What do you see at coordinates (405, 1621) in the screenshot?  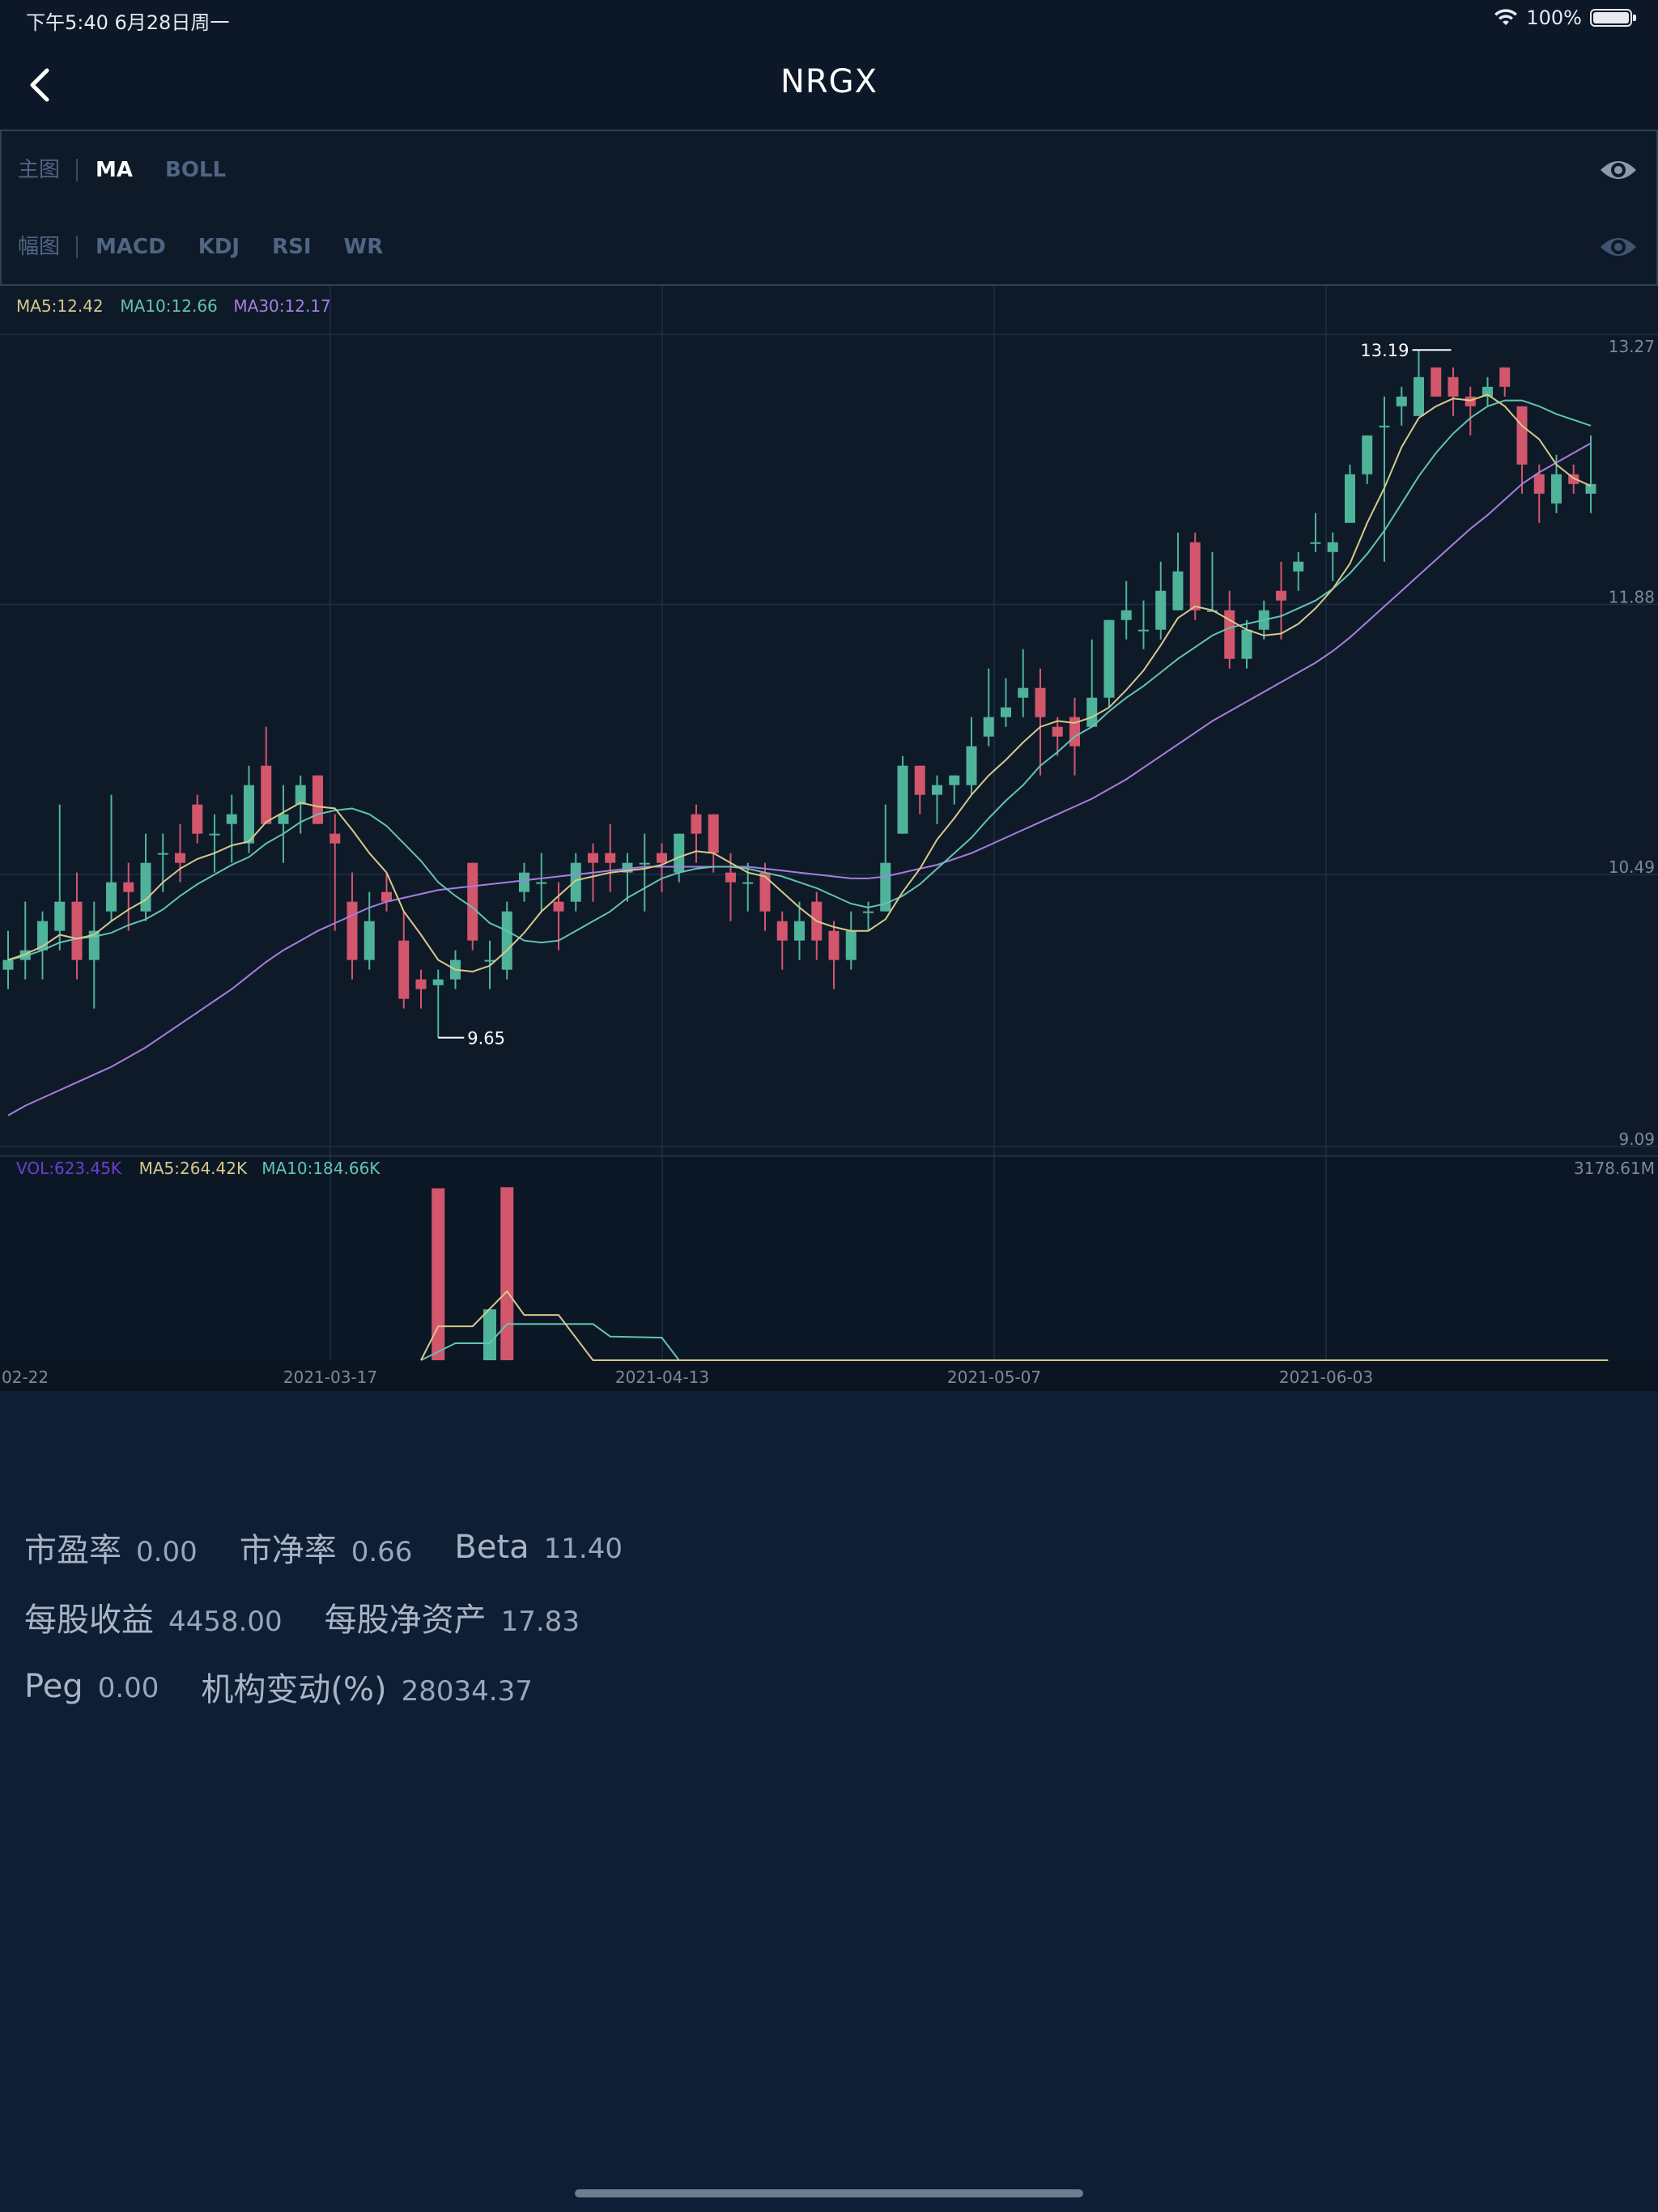 I see `stat-label: 每股净资产` at bounding box center [405, 1621].